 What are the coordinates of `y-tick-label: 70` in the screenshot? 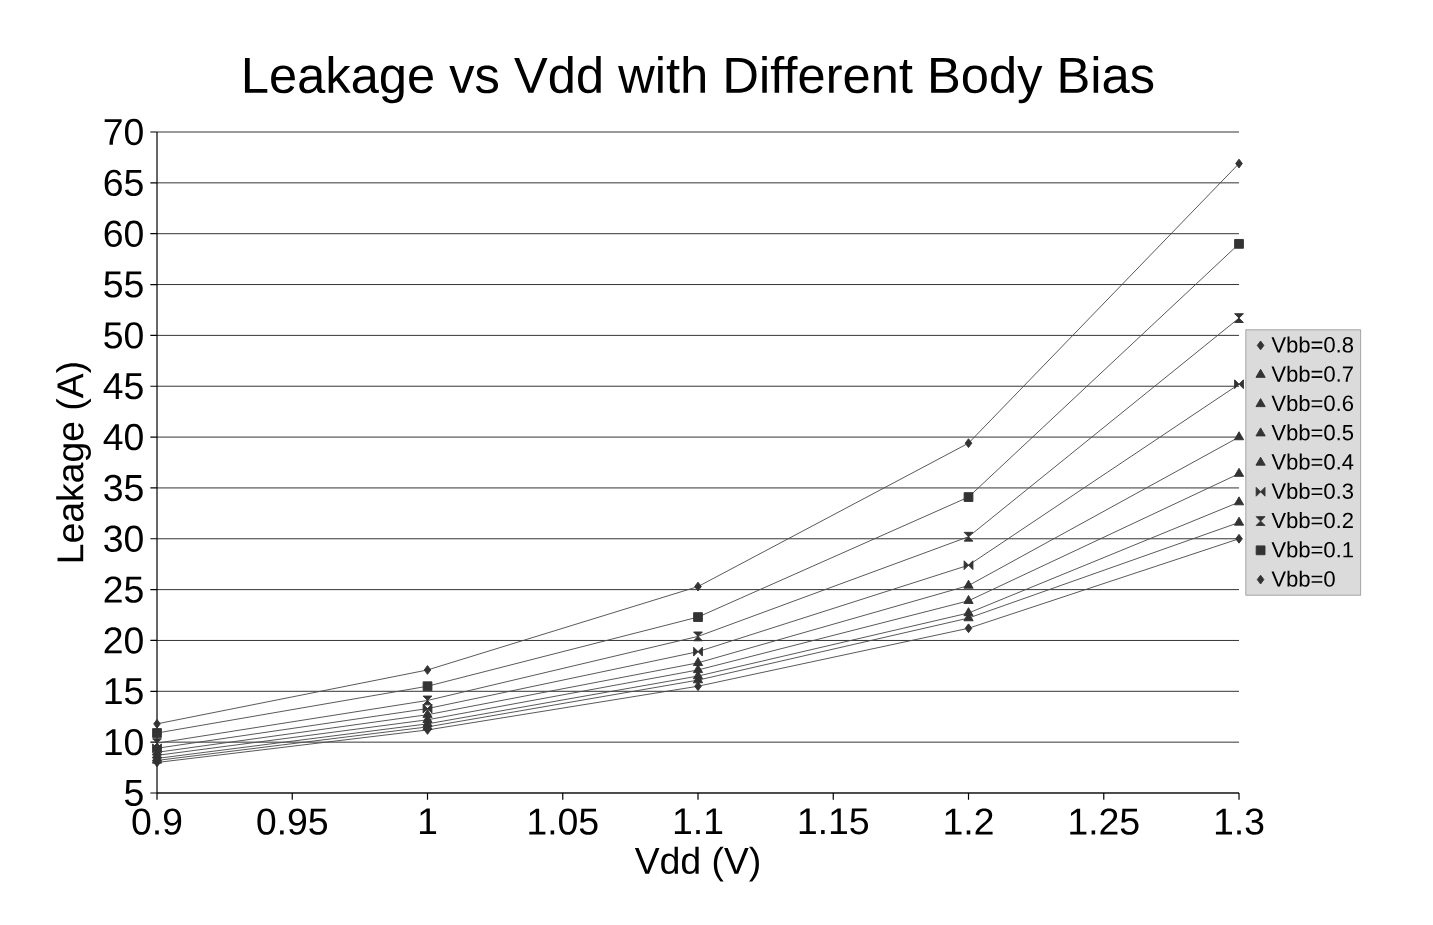 It's located at (123, 132).